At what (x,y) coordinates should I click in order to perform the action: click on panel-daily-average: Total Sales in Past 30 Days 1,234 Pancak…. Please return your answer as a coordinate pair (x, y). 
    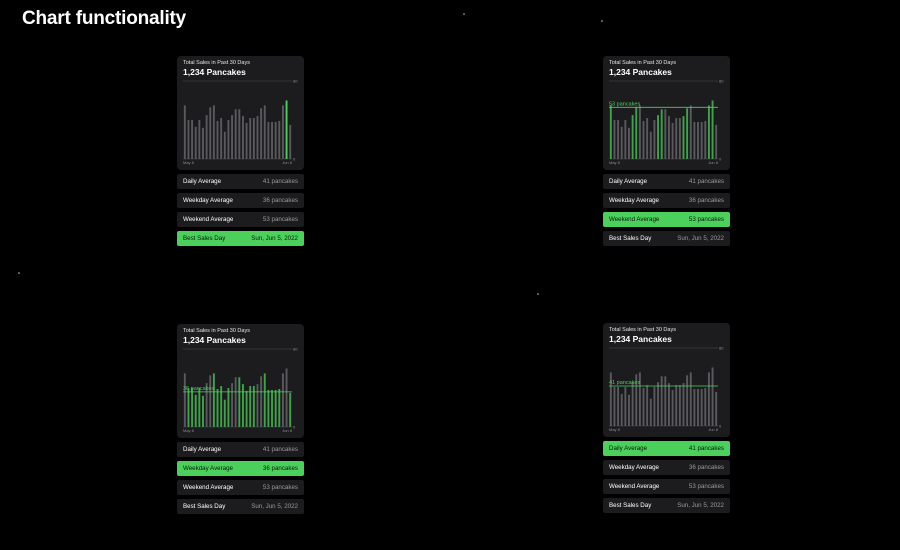
    Looking at the image, I should click on (666, 418).